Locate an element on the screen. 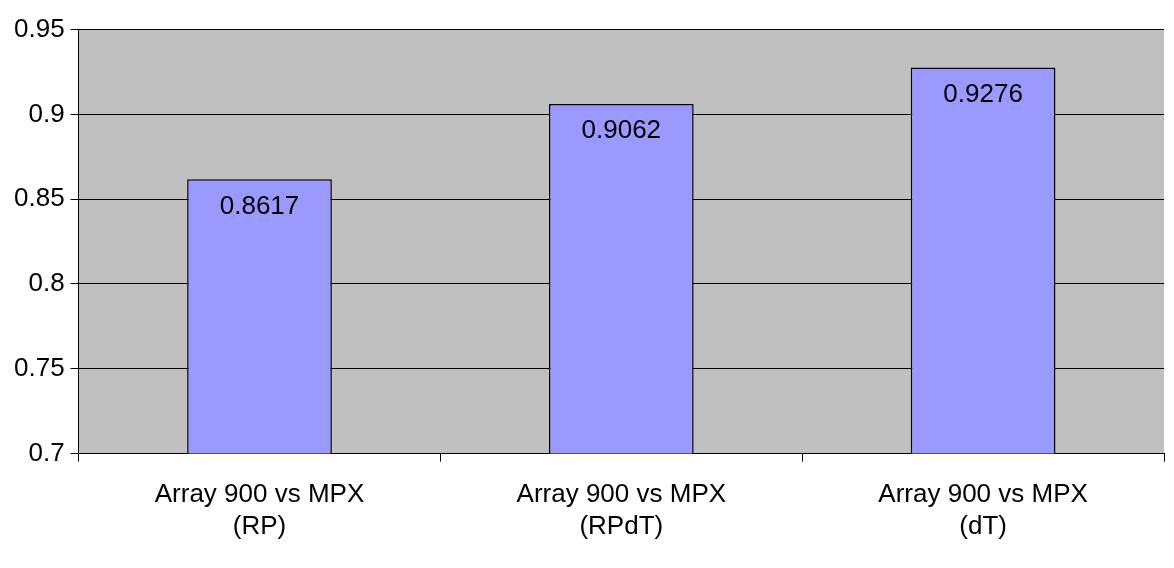 This screenshot has width=1174, height=568. x-tick-label: Array 900 vs MPX (dT) is located at coordinates (983, 509).